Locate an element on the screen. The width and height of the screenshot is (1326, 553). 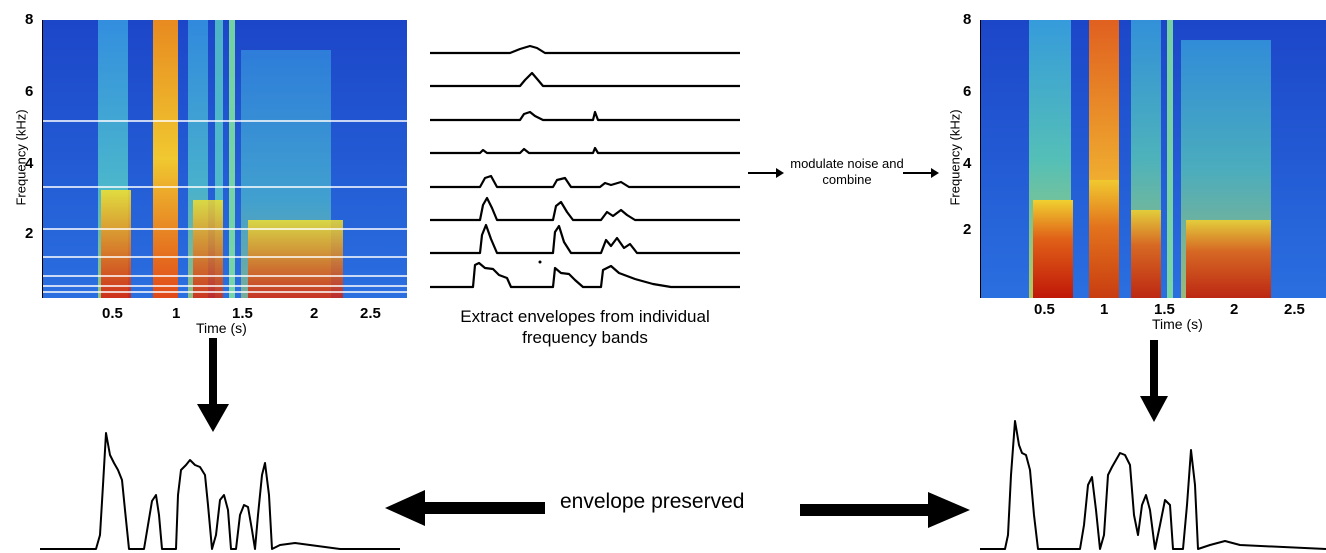
left-horizontal-arrow-icon is located at coordinates (465, 508).